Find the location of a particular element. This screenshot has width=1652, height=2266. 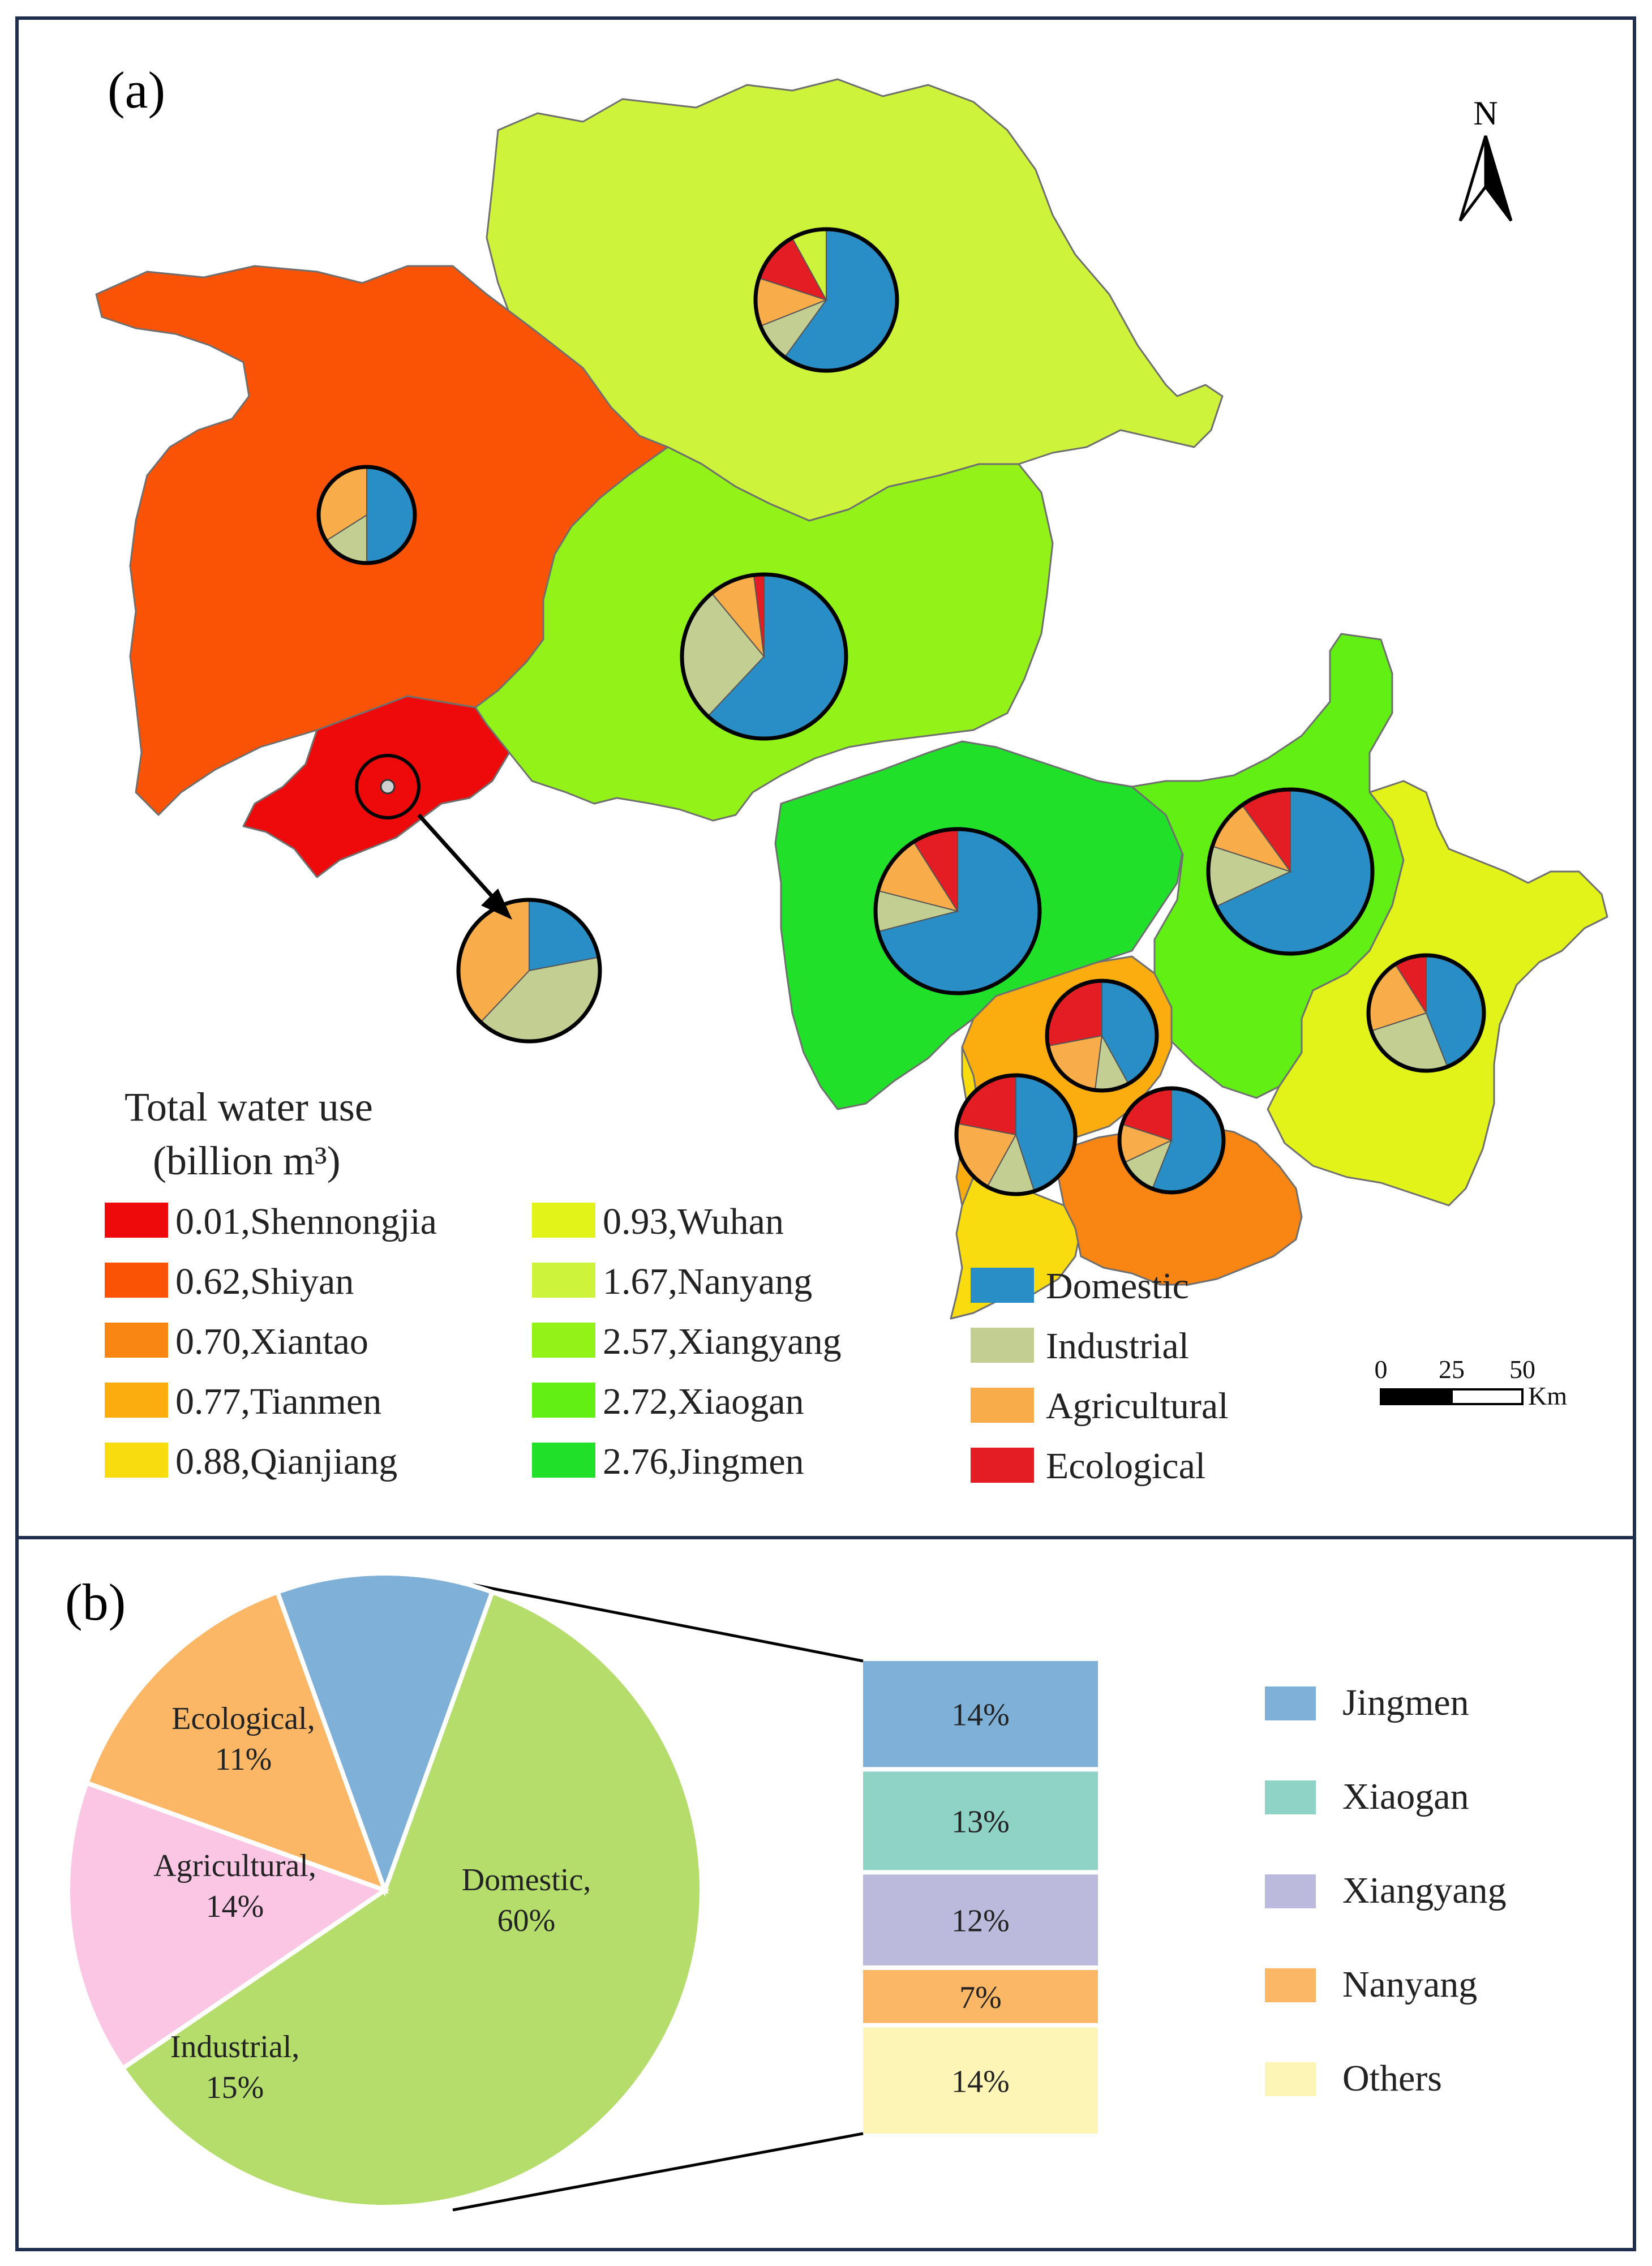

breakdown-legend-xiangyang: Xiangyang is located at coordinates (1386, 1890).